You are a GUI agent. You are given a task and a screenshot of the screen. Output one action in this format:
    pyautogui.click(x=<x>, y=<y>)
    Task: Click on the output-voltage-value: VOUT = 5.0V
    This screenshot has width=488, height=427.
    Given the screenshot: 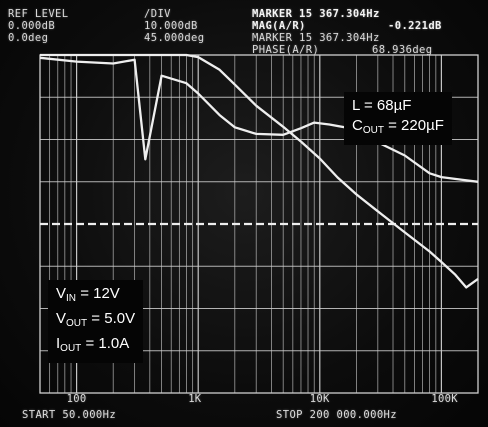 What is the action you would take?
    pyautogui.click(x=95, y=321)
    